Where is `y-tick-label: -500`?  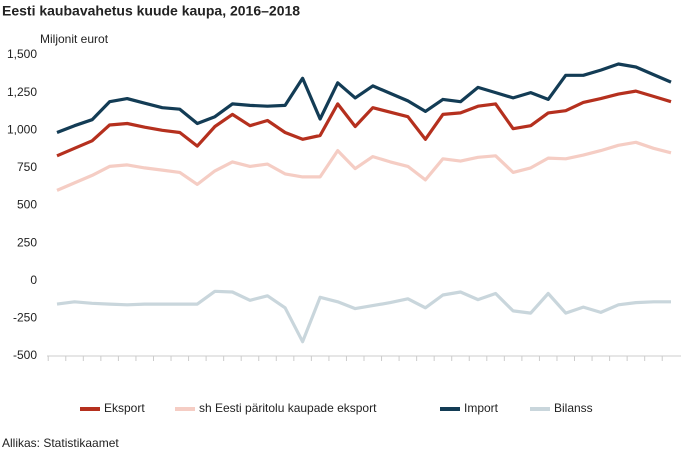 y-tick-label: -500 is located at coordinates (25, 355).